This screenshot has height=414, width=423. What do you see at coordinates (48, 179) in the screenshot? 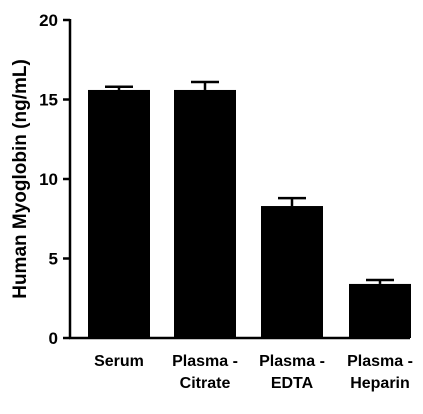
I see `y-tick-label-10: 10` at bounding box center [48, 179].